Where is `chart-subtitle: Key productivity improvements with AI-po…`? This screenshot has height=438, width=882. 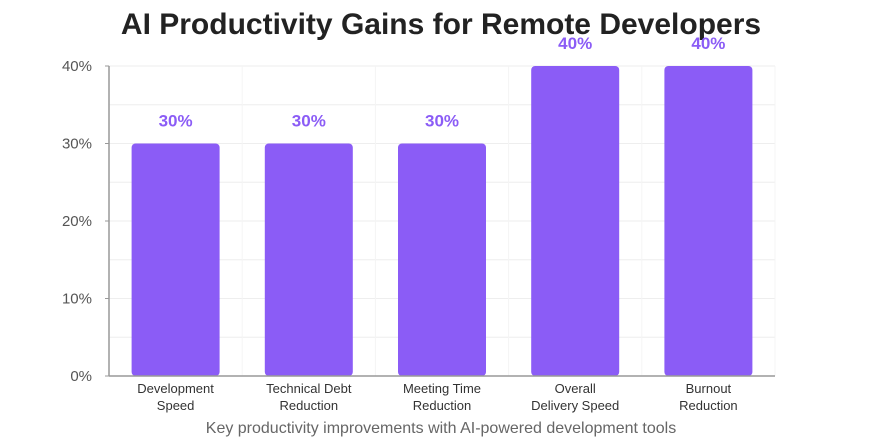 chart-subtitle: Key productivity improvements with AI-po… is located at coordinates (441, 428).